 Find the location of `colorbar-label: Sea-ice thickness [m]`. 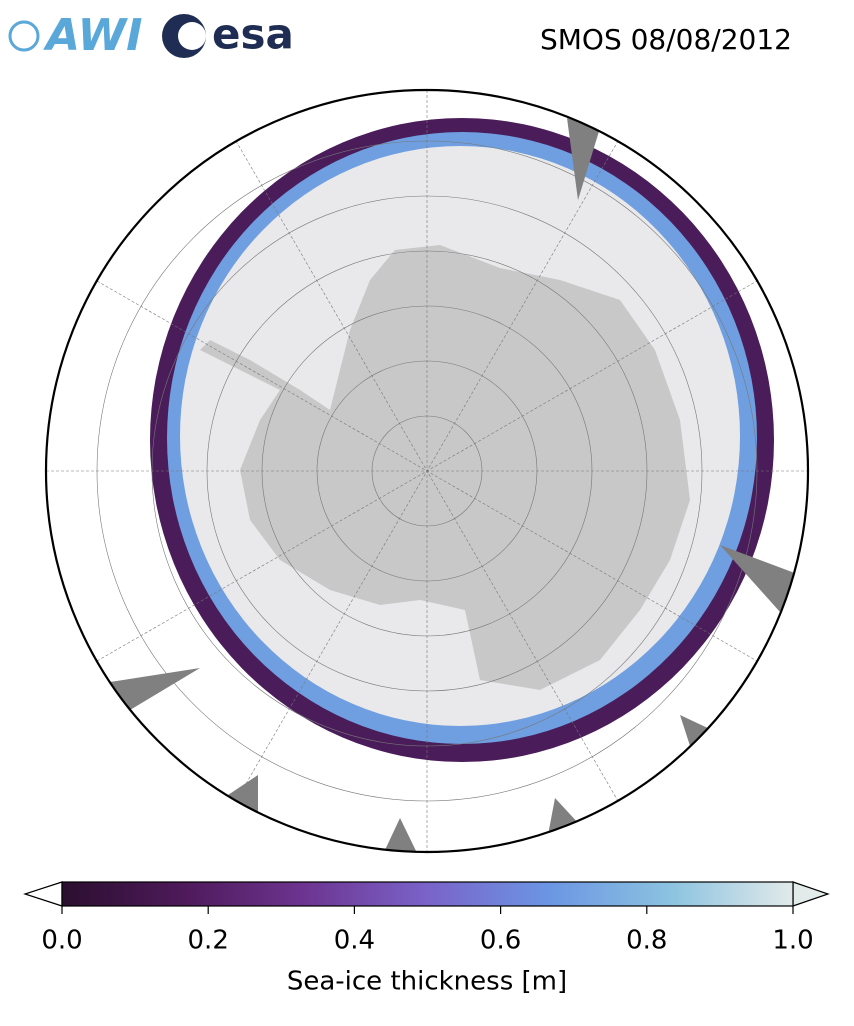

colorbar-label: Sea-ice thickness [m] is located at coordinates (427, 982).